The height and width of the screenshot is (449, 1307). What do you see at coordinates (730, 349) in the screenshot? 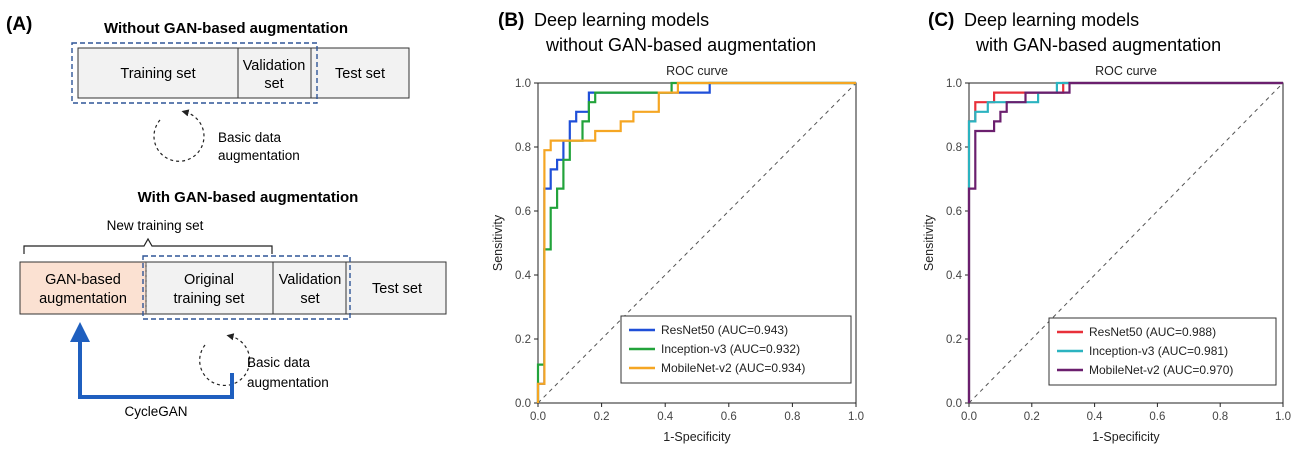
I see `legend-entry: Inception-v3 (AUC=0.932)` at bounding box center [730, 349].